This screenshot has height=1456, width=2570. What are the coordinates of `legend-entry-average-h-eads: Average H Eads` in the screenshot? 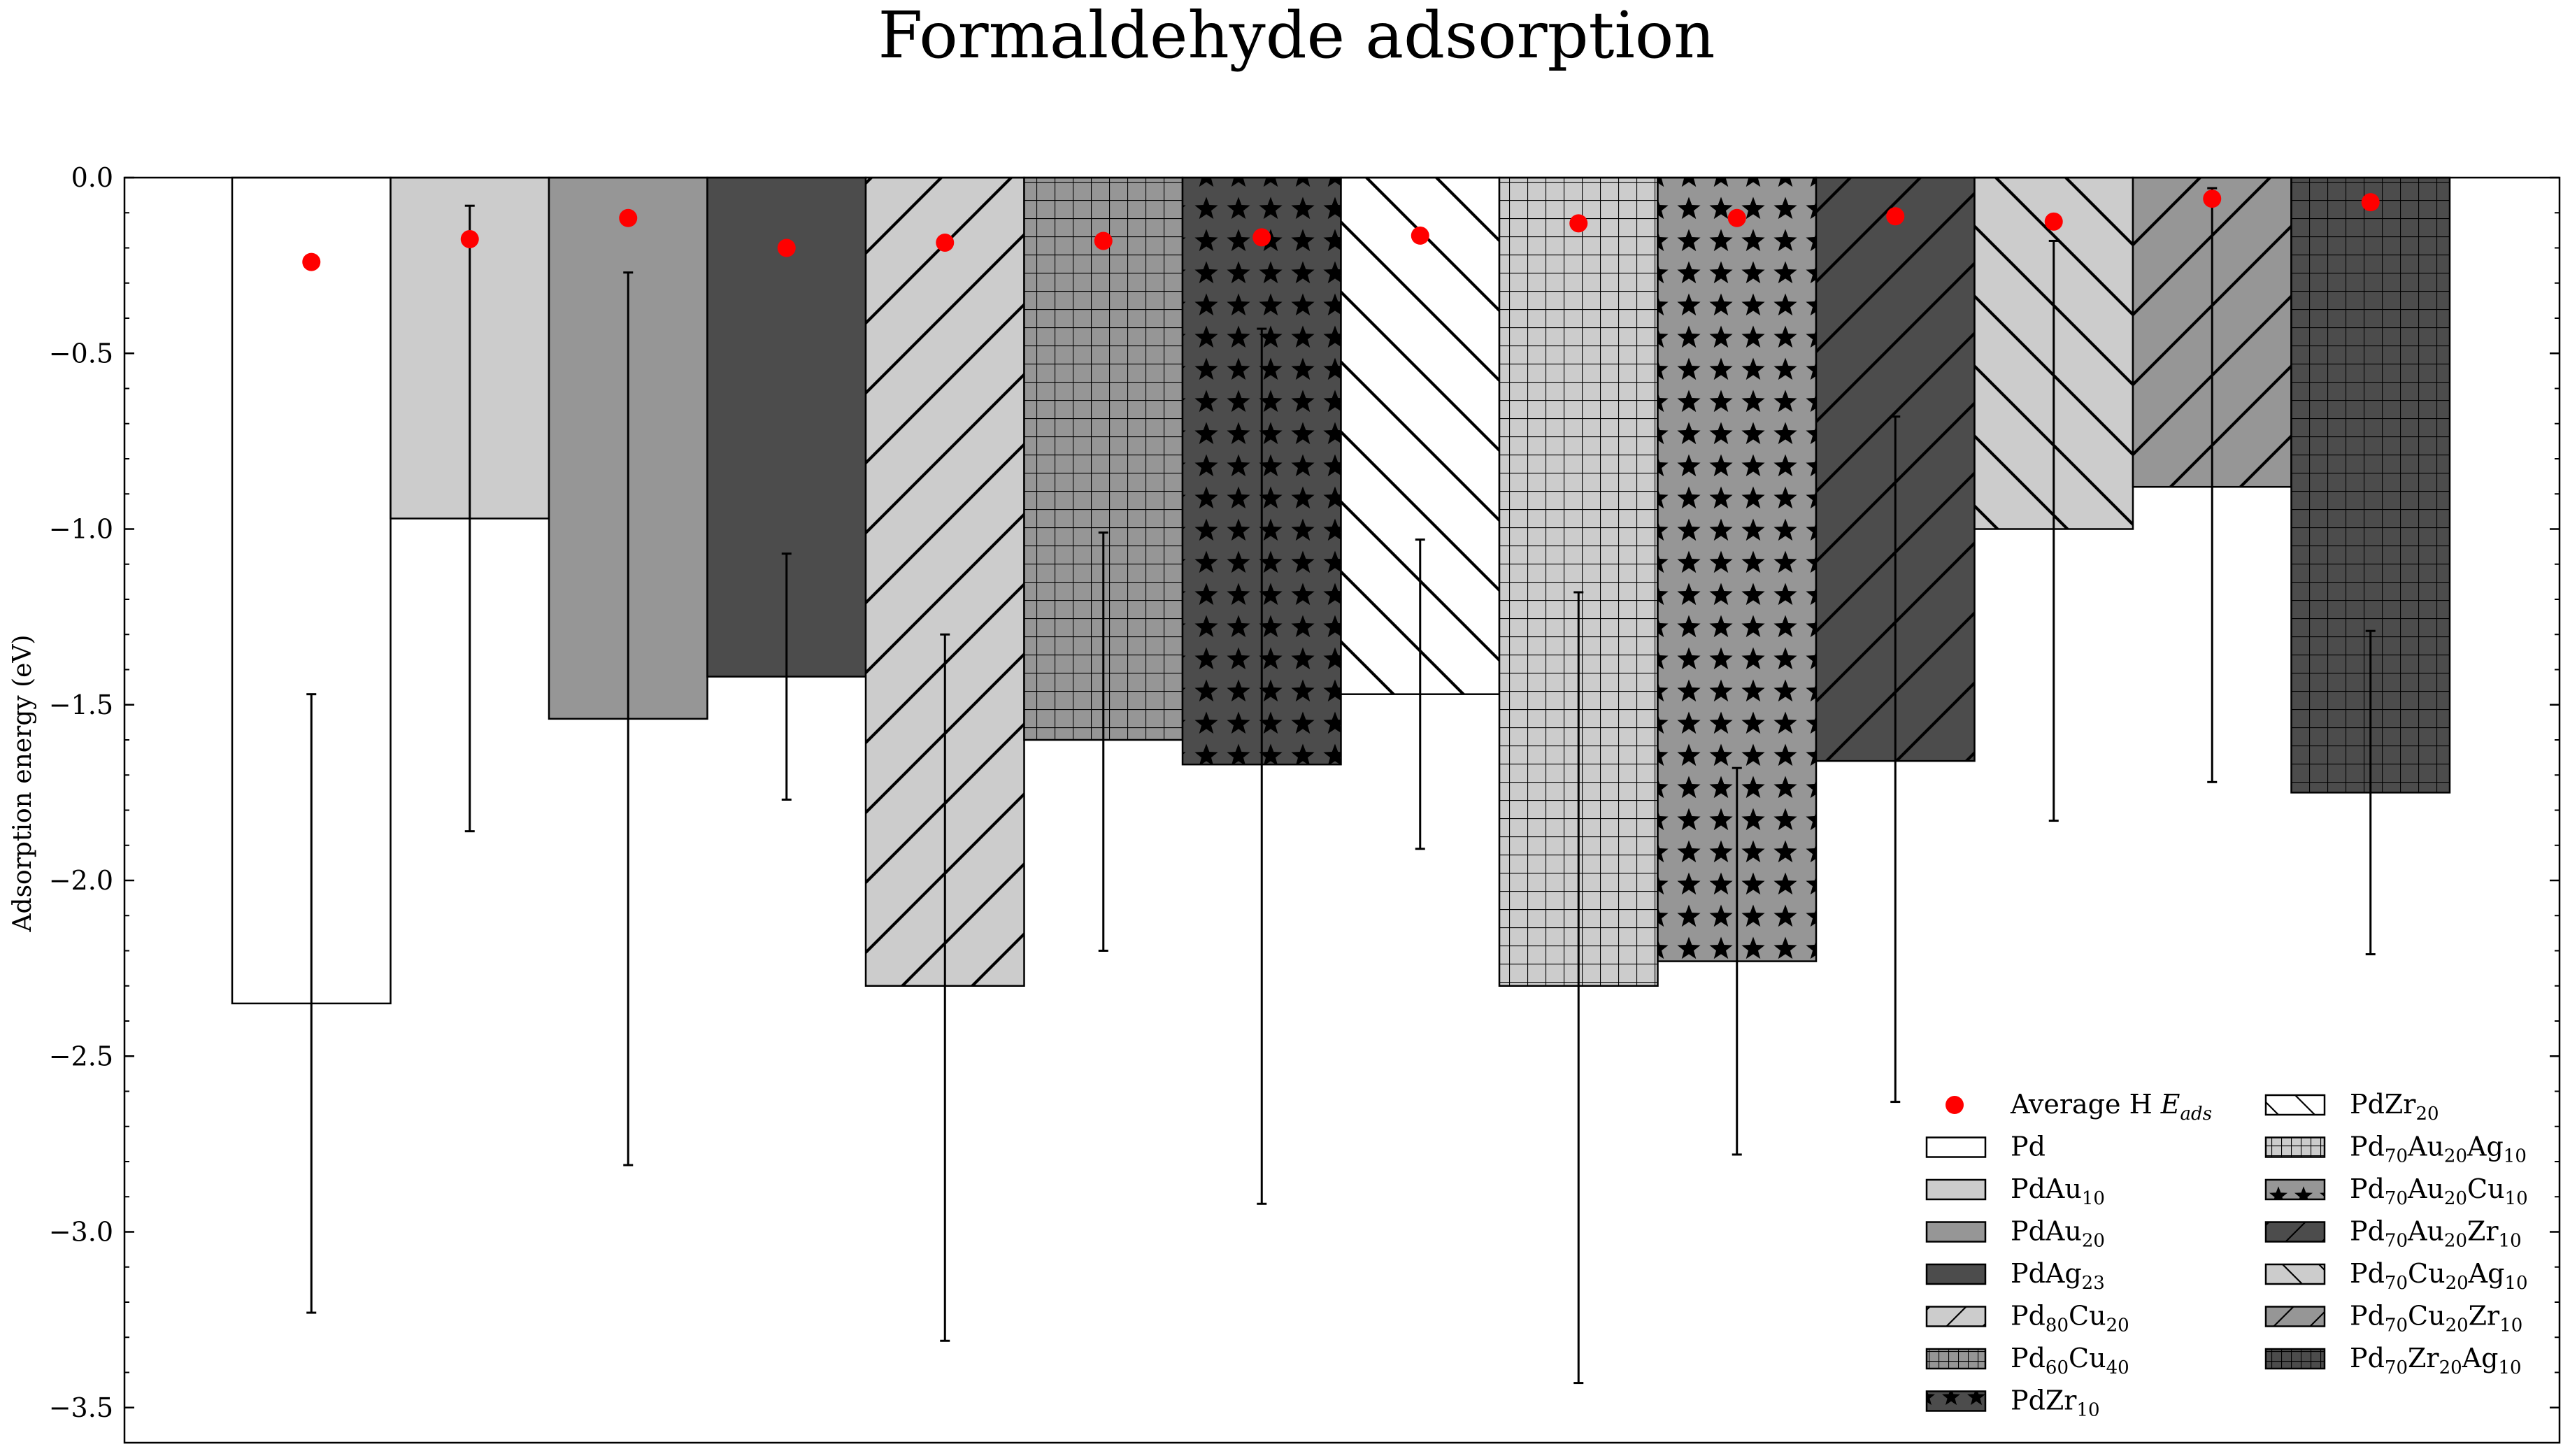 It's located at (2079, 1107).